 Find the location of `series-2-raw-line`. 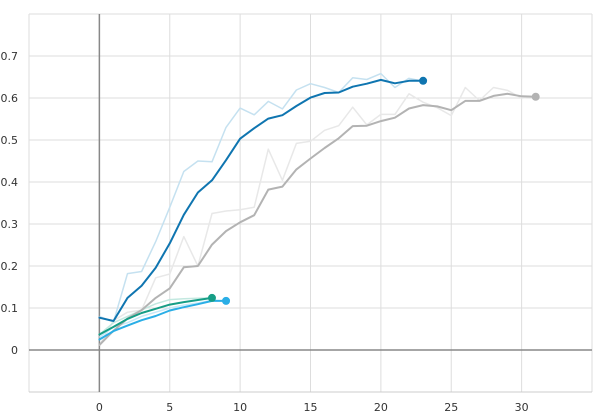

series-2-raw-line is located at coordinates (155, 316).